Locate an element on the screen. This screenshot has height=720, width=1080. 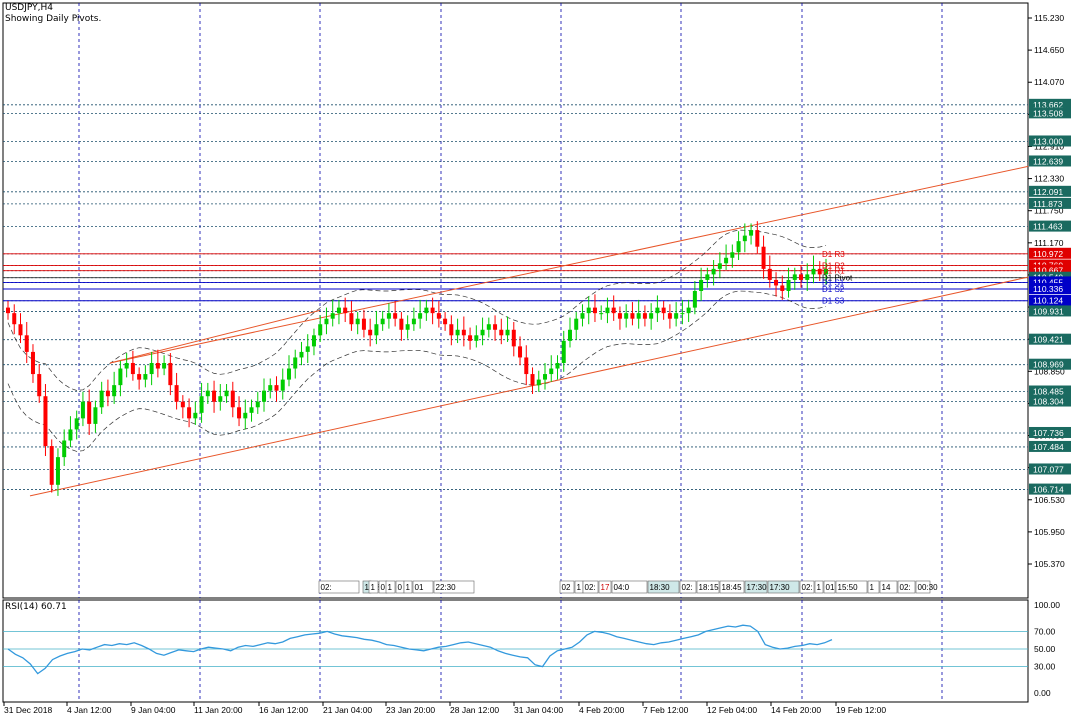
price-tag-label: 112.091 is located at coordinates (1048, 192).